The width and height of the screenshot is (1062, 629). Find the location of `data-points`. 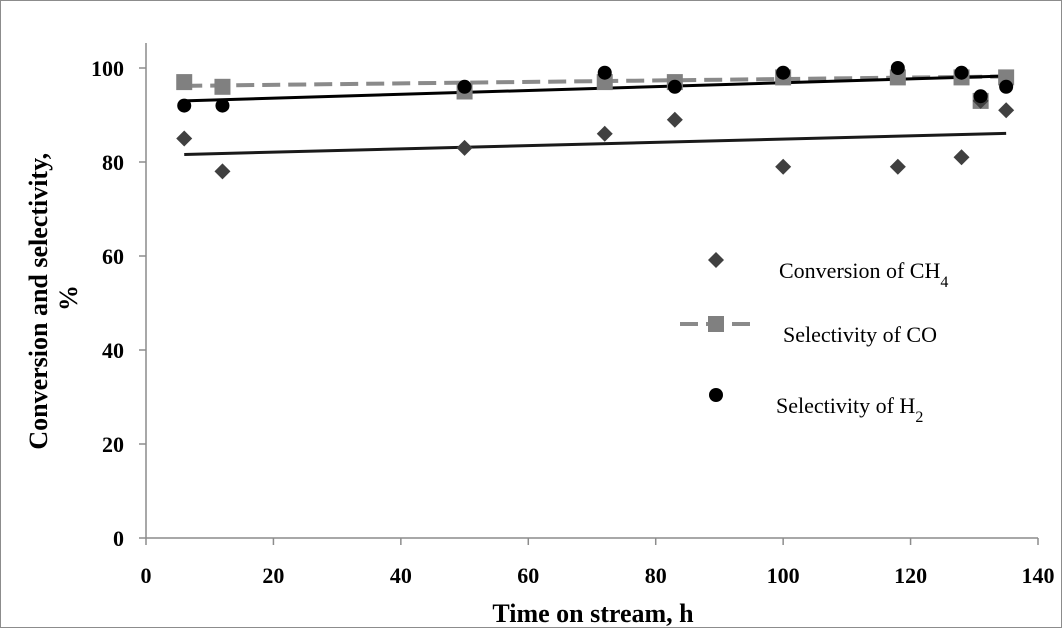

data-points is located at coordinates (595, 120).